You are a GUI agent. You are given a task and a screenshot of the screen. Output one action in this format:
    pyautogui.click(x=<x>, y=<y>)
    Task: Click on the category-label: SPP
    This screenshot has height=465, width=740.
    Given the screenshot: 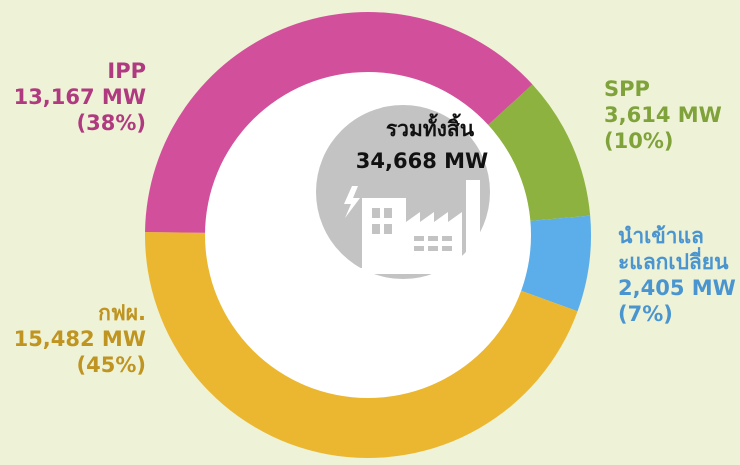 What is the action you would take?
    pyautogui.click(x=627, y=89)
    